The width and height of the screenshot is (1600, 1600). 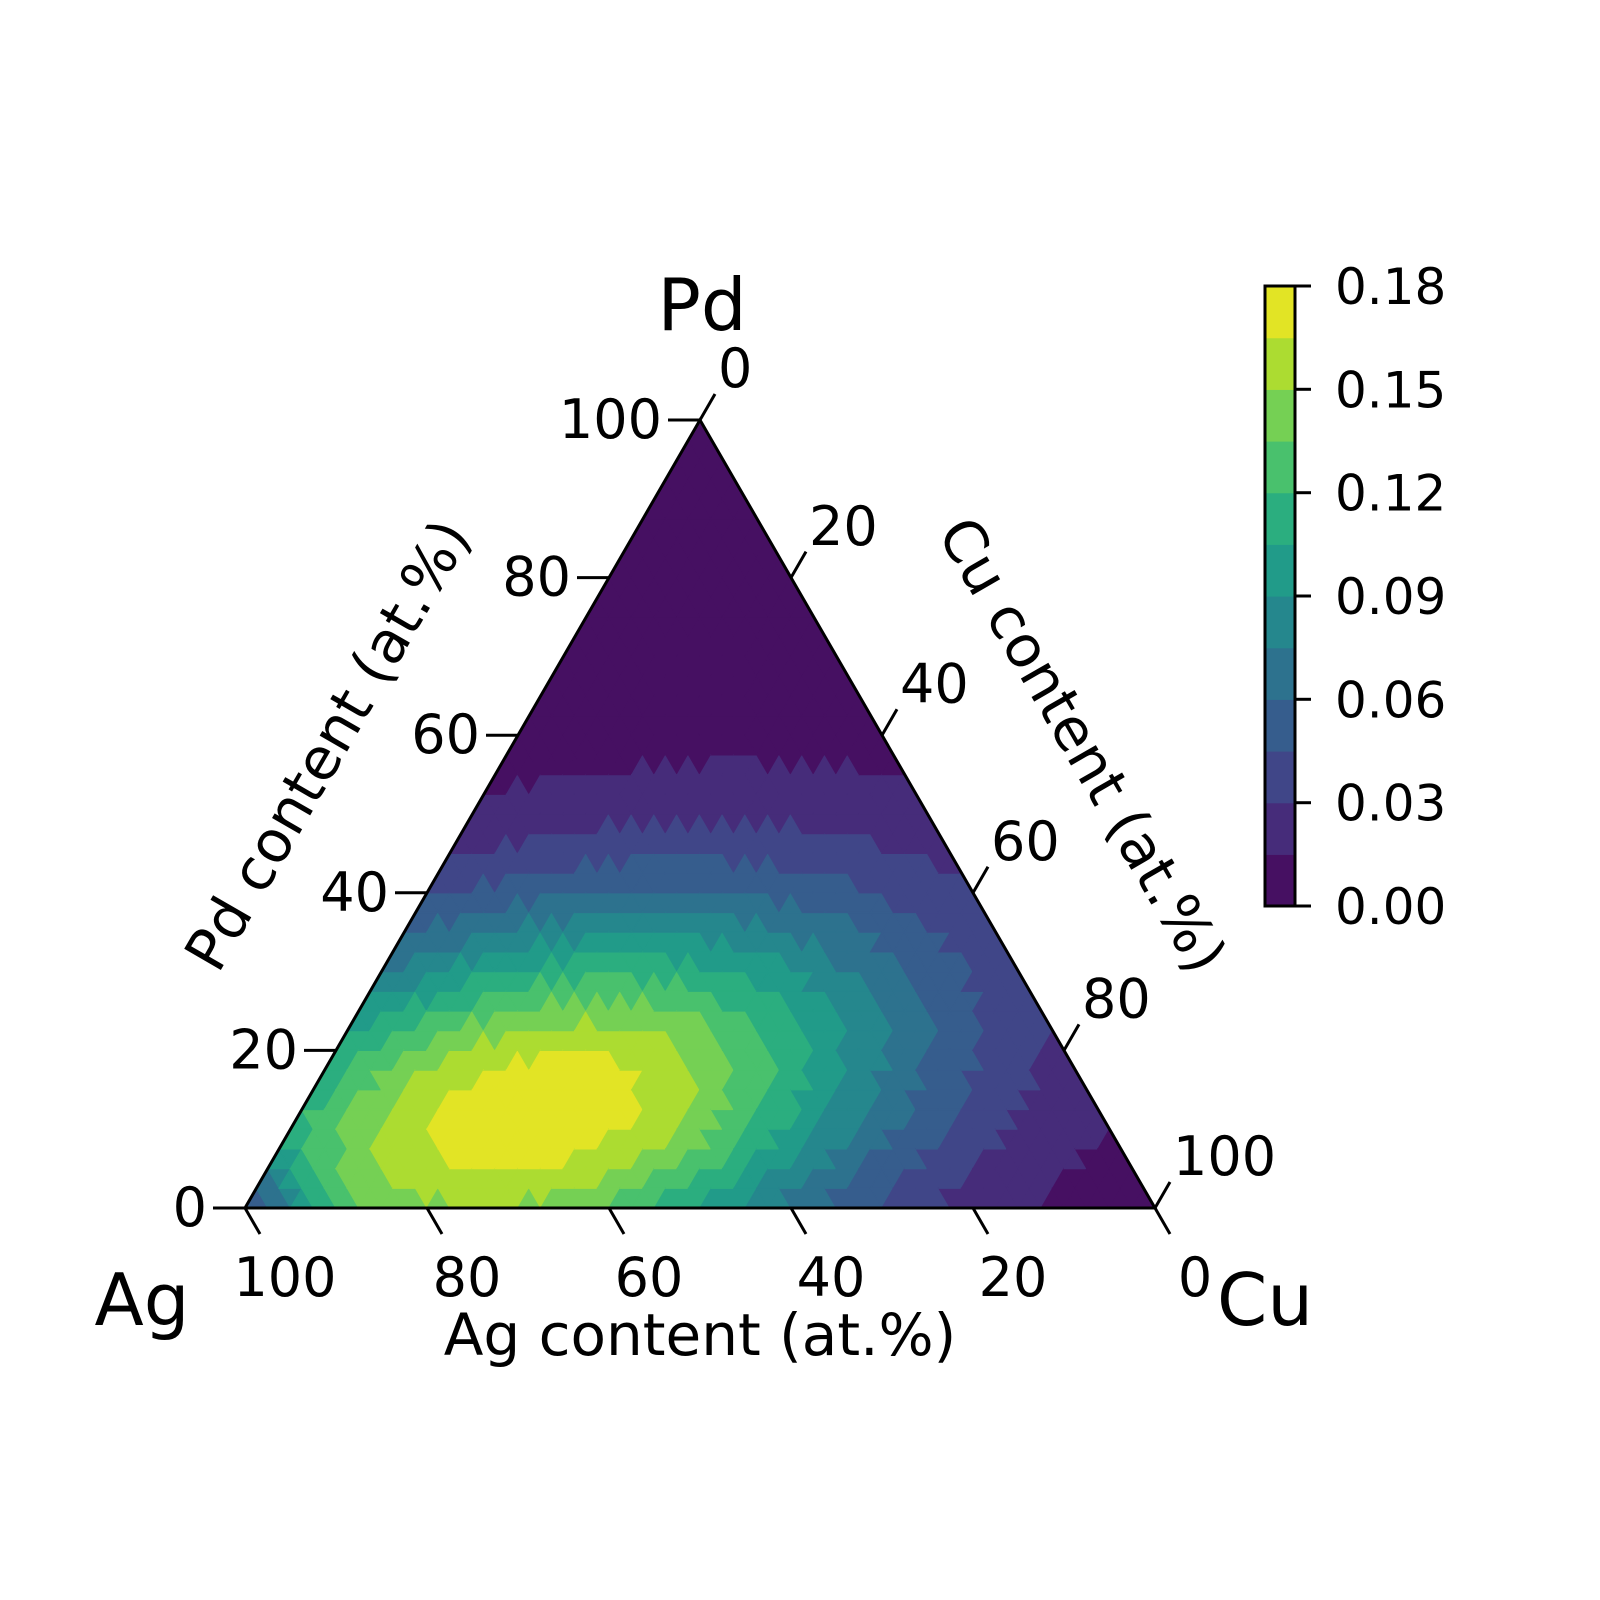 I want to click on pd-axis-tick-label: 80, so click(x=536, y=577).